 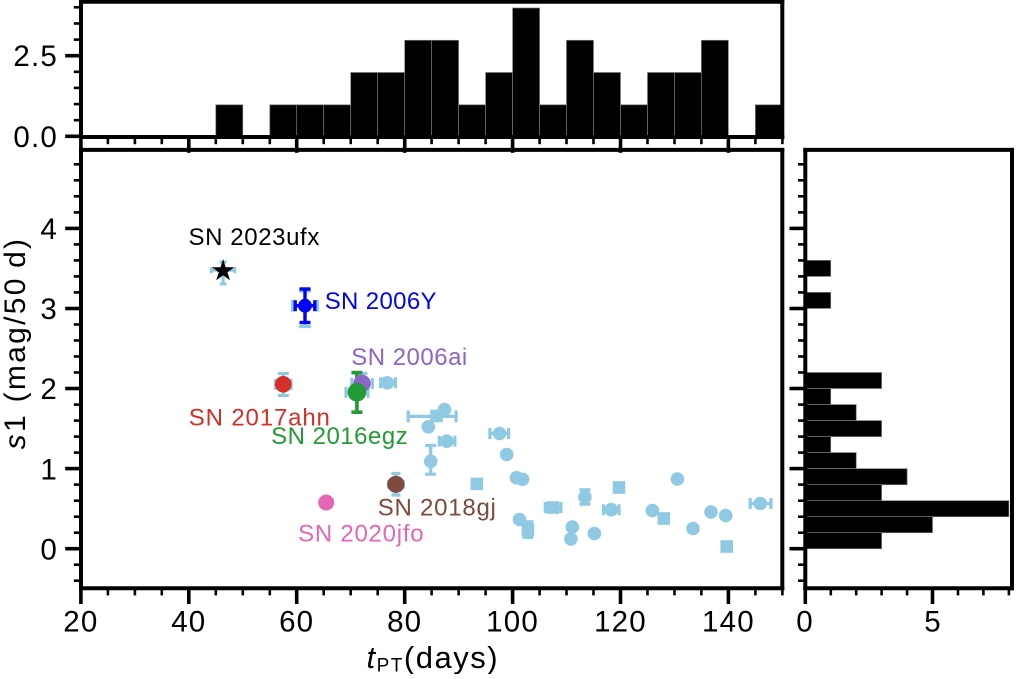 I want to click on svg-text: 20, so click(x=80, y=622).